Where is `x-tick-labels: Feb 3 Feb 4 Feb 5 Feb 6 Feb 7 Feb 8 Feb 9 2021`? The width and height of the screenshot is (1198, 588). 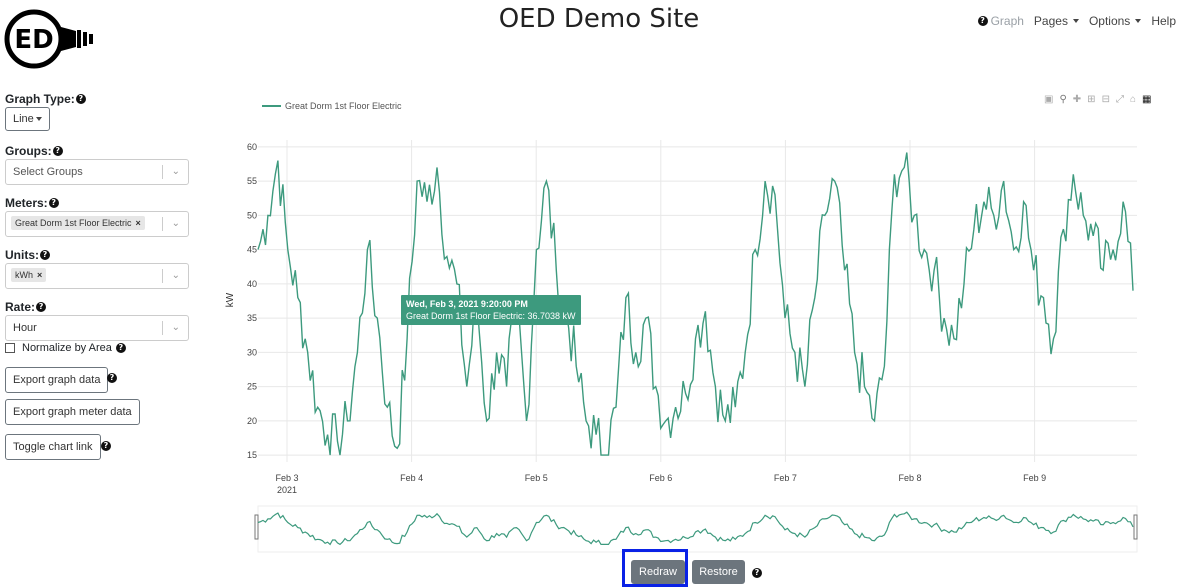 x-tick-labels: Feb 3 Feb 4 Feb 5 Feb 6 Feb 7 Feb 8 Feb 9 2021 is located at coordinates (660, 484).